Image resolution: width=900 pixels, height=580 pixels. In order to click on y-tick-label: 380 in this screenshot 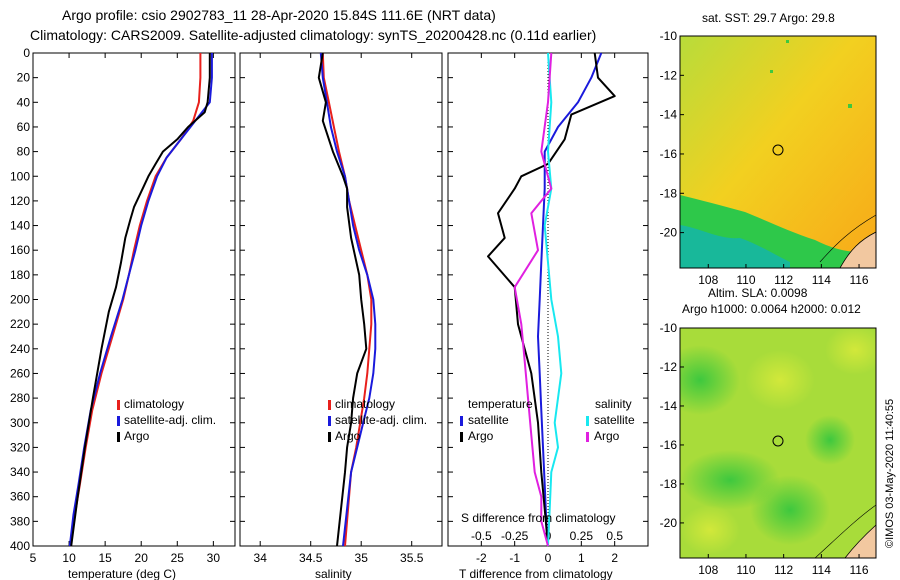, I will do `click(20, 521)`.